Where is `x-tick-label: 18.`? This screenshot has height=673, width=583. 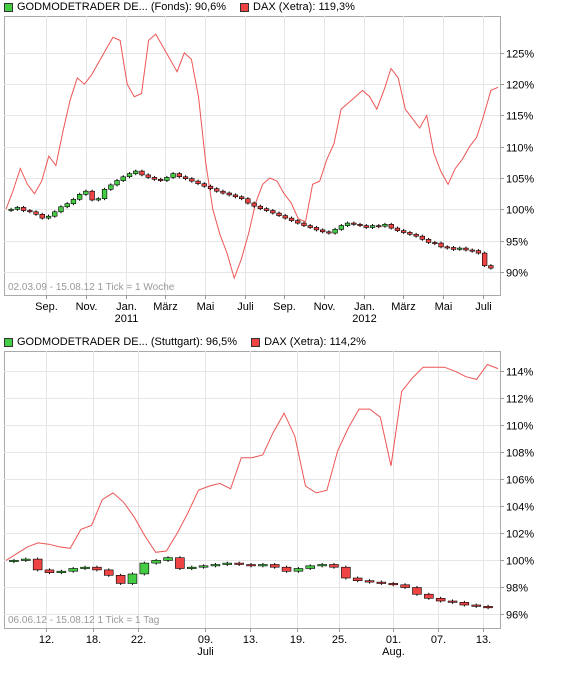 x-tick-label: 18. is located at coordinates (93, 640).